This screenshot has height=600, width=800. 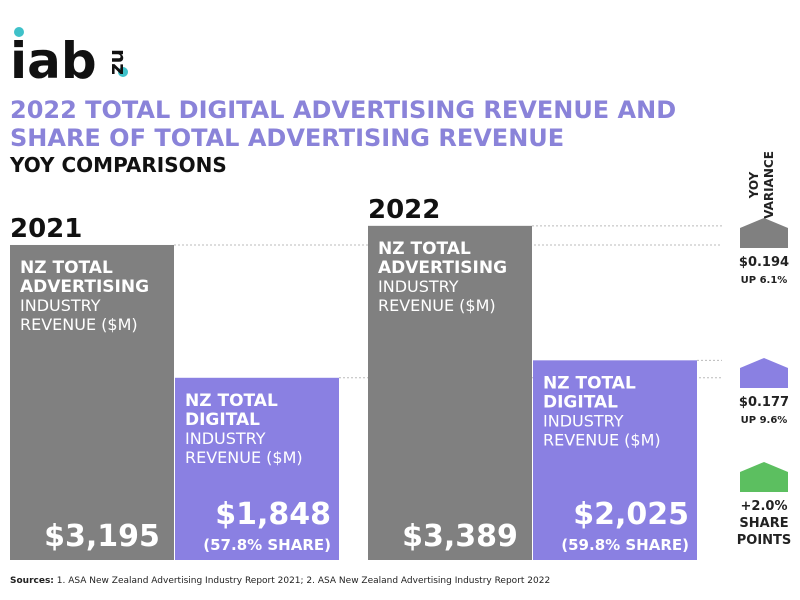 What do you see at coordinates (267, 545) in the screenshot?
I see `share-label: (57.8% SHARE)` at bounding box center [267, 545].